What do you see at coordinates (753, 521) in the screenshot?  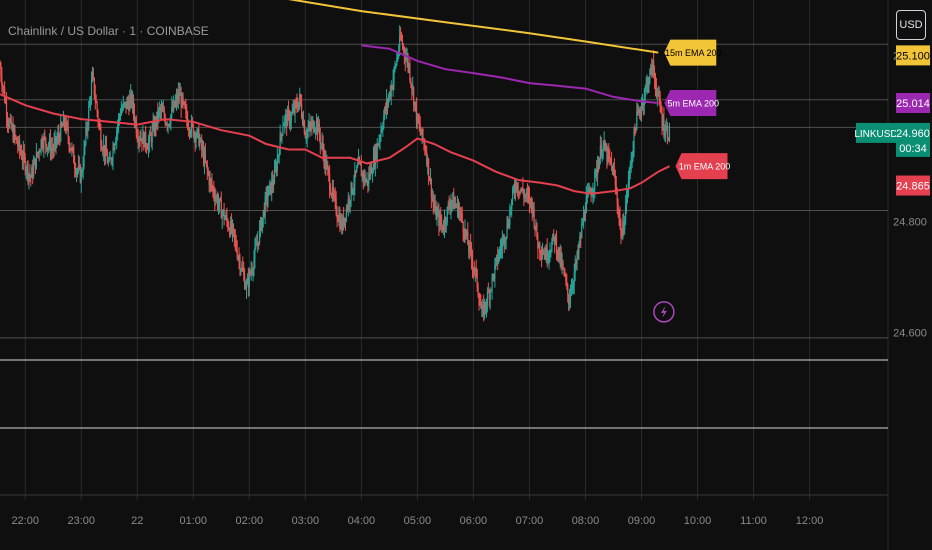 I see `time-tick-label: 11:00` at bounding box center [753, 521].